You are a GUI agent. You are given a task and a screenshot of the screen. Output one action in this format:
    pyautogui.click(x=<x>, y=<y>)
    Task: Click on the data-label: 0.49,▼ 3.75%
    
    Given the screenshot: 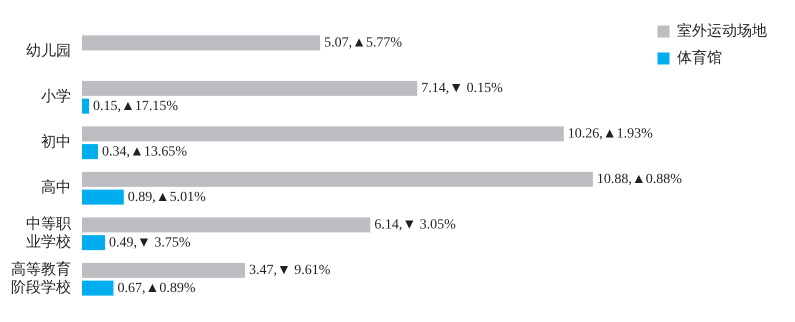 What is the action you would take?
    pyautogui.click(x=150, y=242)
    